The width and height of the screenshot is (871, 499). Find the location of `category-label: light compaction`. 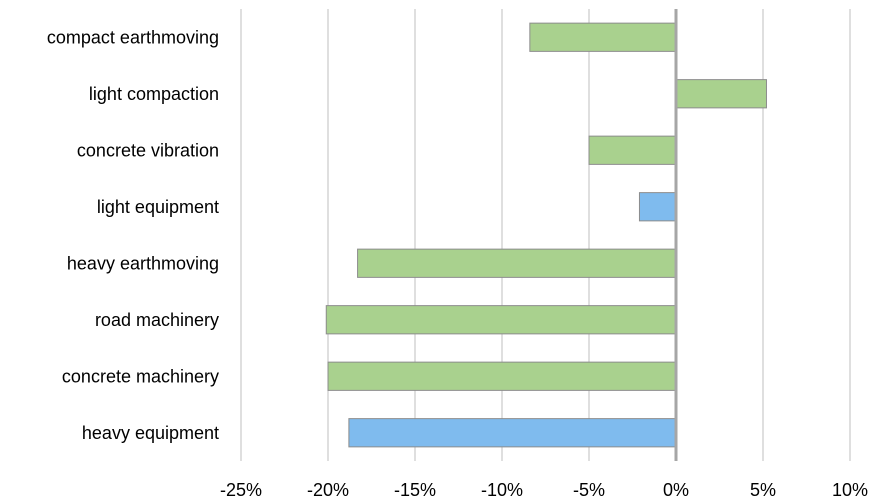

category-label: light compaction is located at coordinates (154, 94).